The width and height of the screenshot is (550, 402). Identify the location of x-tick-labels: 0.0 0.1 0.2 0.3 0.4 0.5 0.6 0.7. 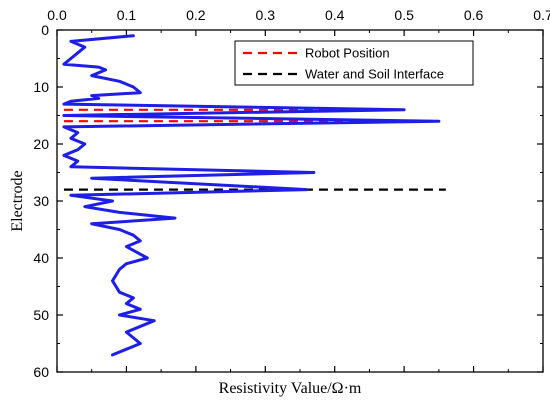
(298, 15).